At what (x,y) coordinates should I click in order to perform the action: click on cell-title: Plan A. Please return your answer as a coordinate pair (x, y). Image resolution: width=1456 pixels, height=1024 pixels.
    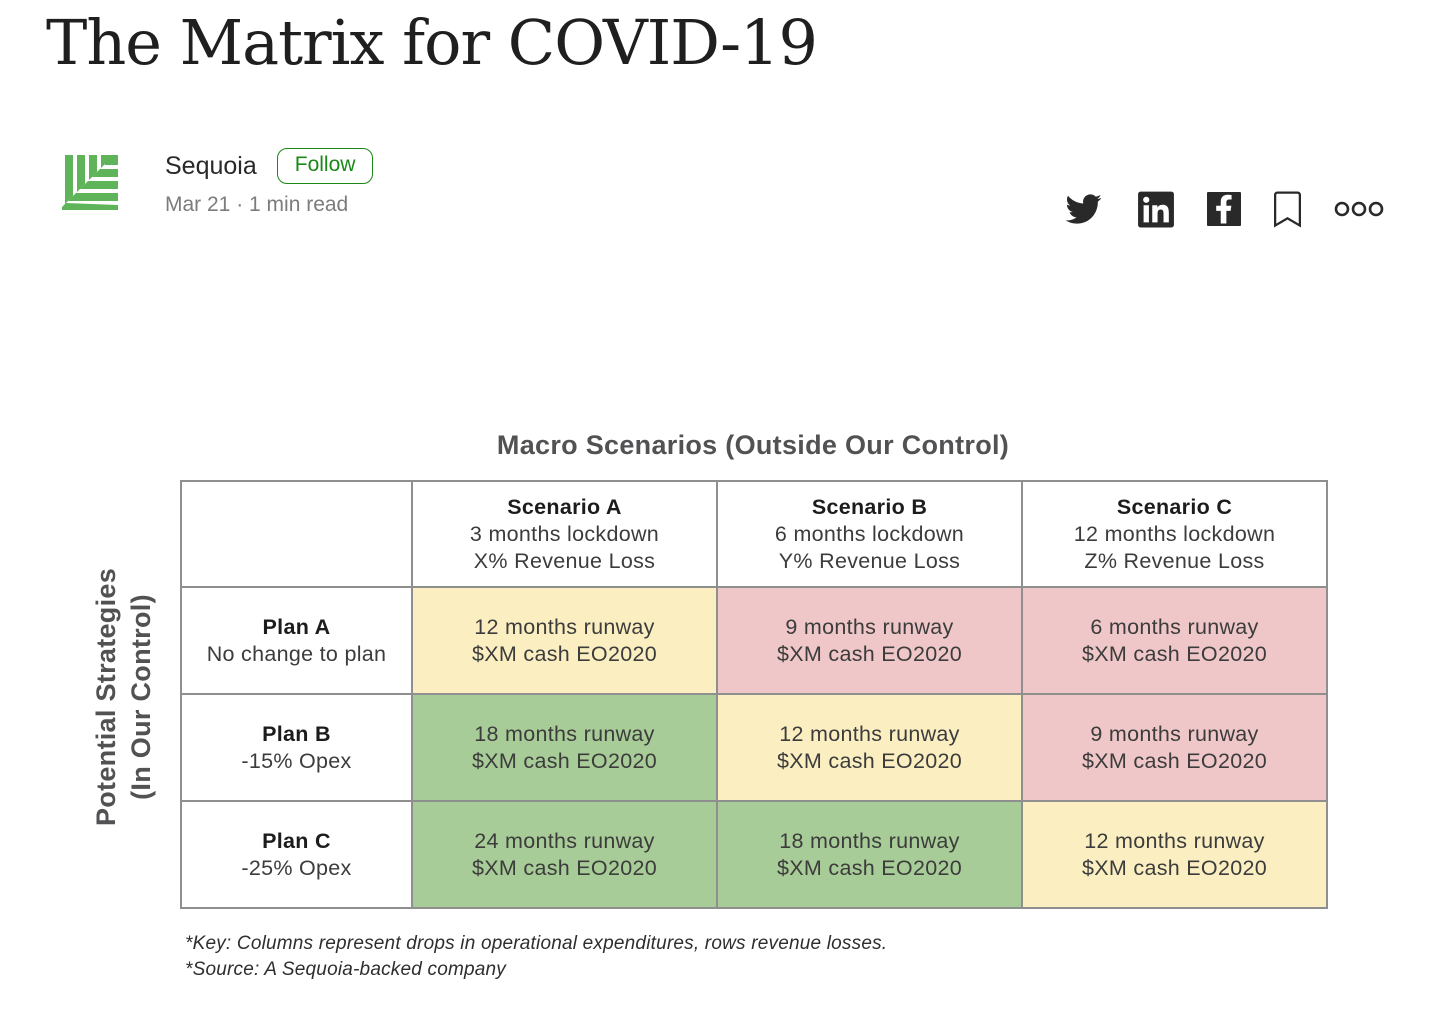
    Looking at the image, I should click on (296, 626).